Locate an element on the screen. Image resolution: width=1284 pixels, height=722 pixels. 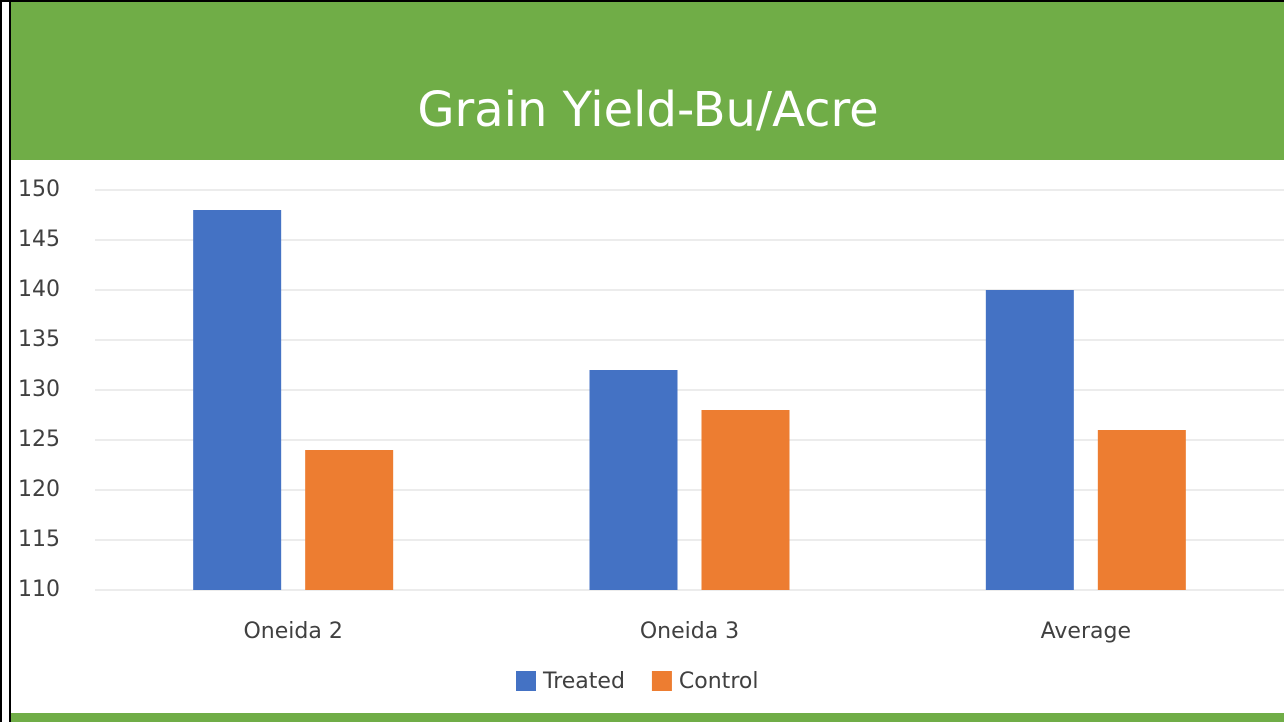
footer-band is located at coordinates (647, 717).